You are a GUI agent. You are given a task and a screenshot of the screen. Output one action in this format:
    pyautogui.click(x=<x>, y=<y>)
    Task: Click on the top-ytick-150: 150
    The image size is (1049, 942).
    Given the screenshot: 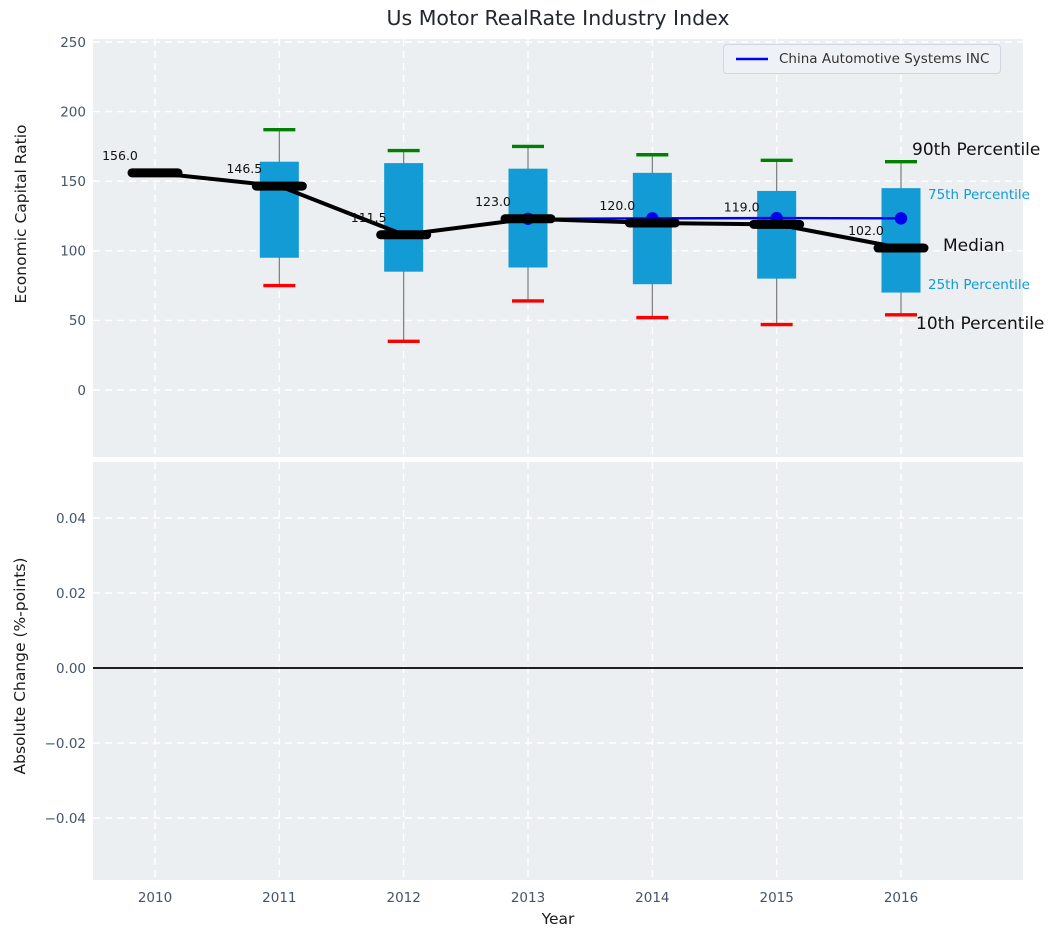 What is the action you would take?
    pyautogui.click(x=73, y=182)
    